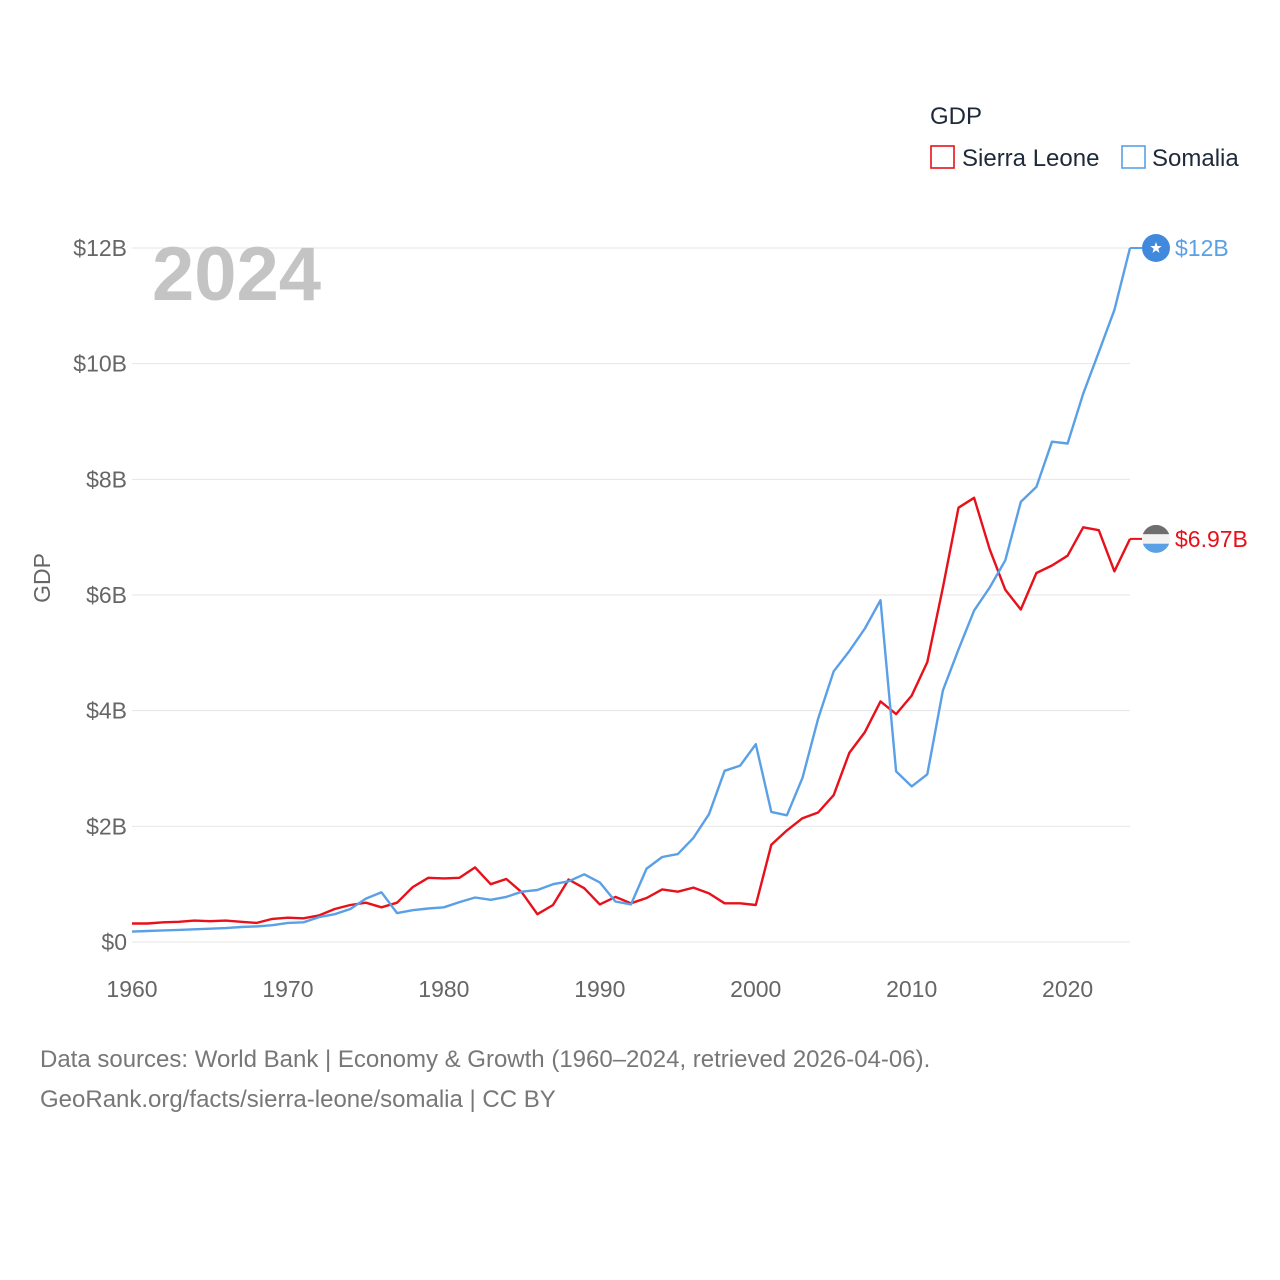 This screenshot has width=1280, height=1280. What do you see at coordinates (1189, 393) in the screenshot?
I see `end-markers: $6.97B $12B` at bounding box center [1189, 393].